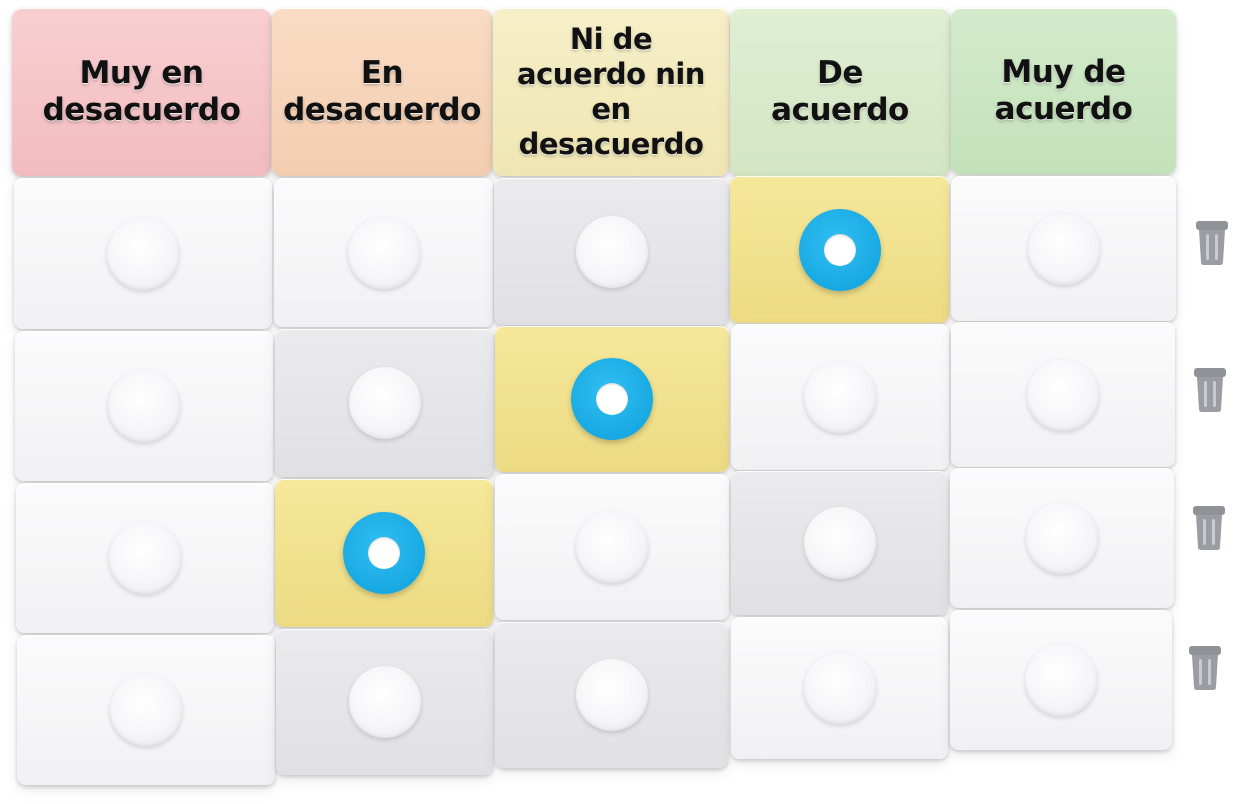  I want to click on header-label: En desacuerdo, so click(382, 91).